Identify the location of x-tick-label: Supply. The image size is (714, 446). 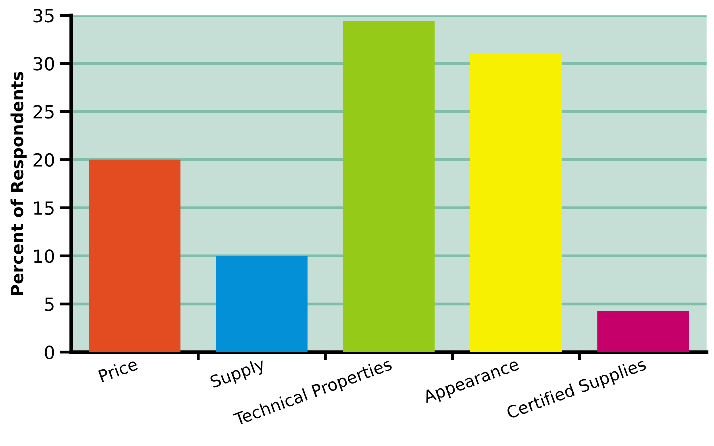
(239, 374).